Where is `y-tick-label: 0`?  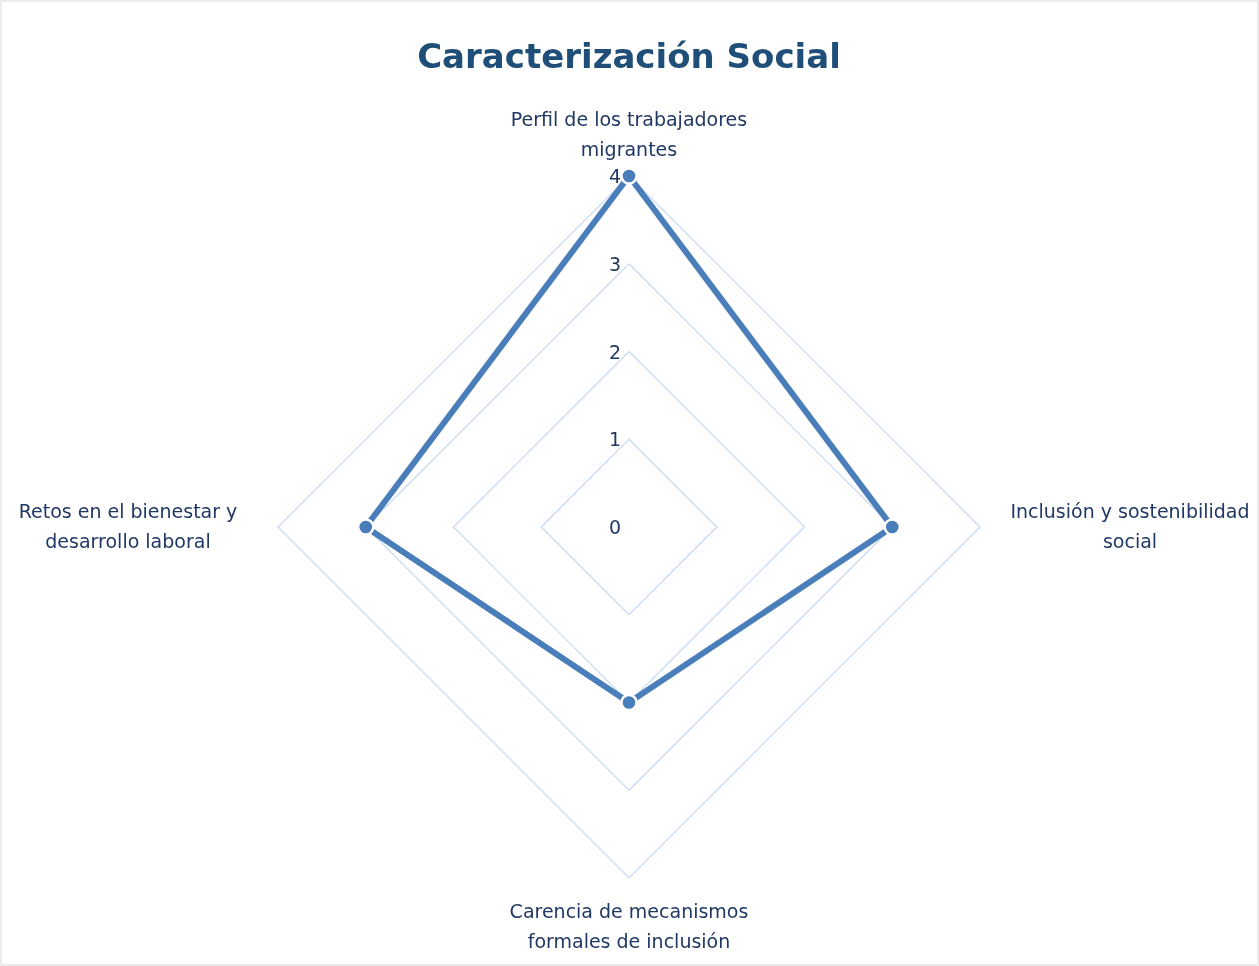
y-tick-label: 0 is located at coordinates (614, 527).